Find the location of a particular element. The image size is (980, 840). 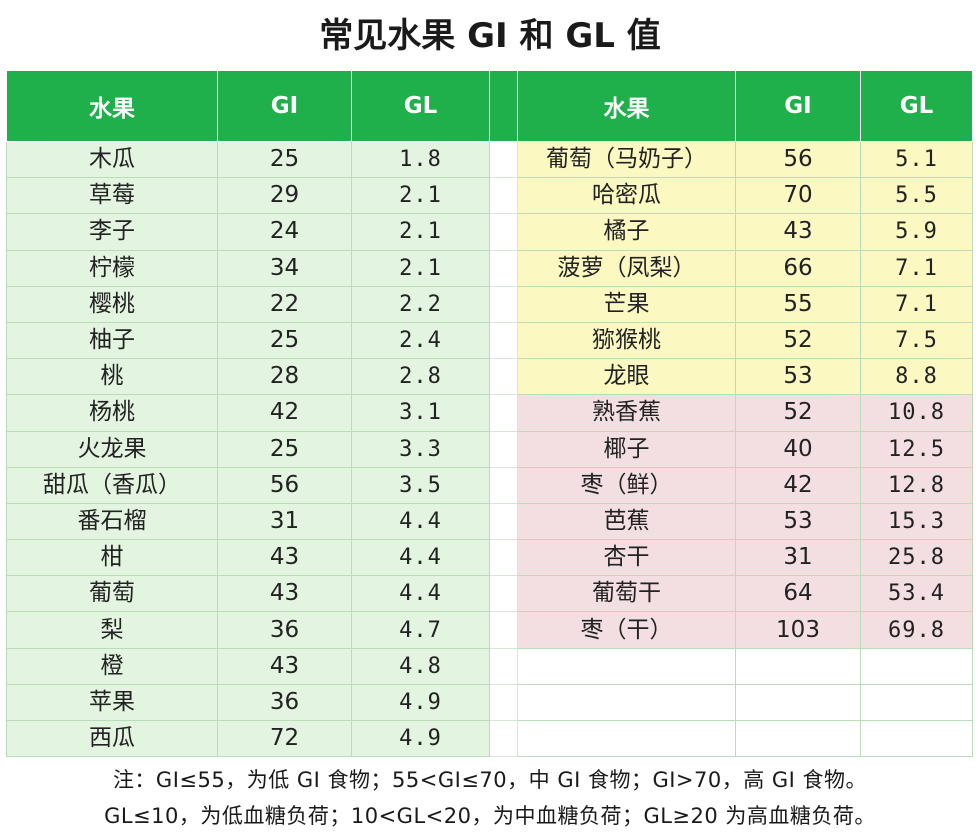

fruit-name-cell: 梨 is located at coordinates (112, 630).